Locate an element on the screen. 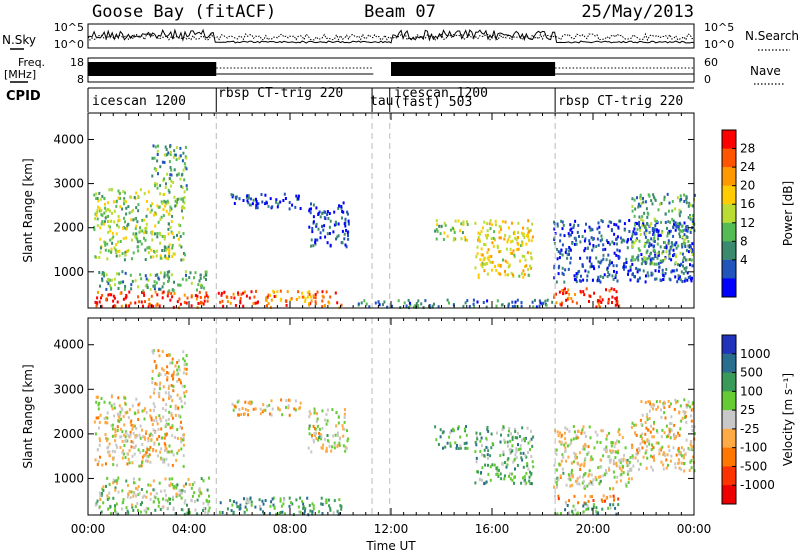 Image resolution: width=800 pixels, height=558 pixels. search-noise-trace is located at coordinates (391, 37).